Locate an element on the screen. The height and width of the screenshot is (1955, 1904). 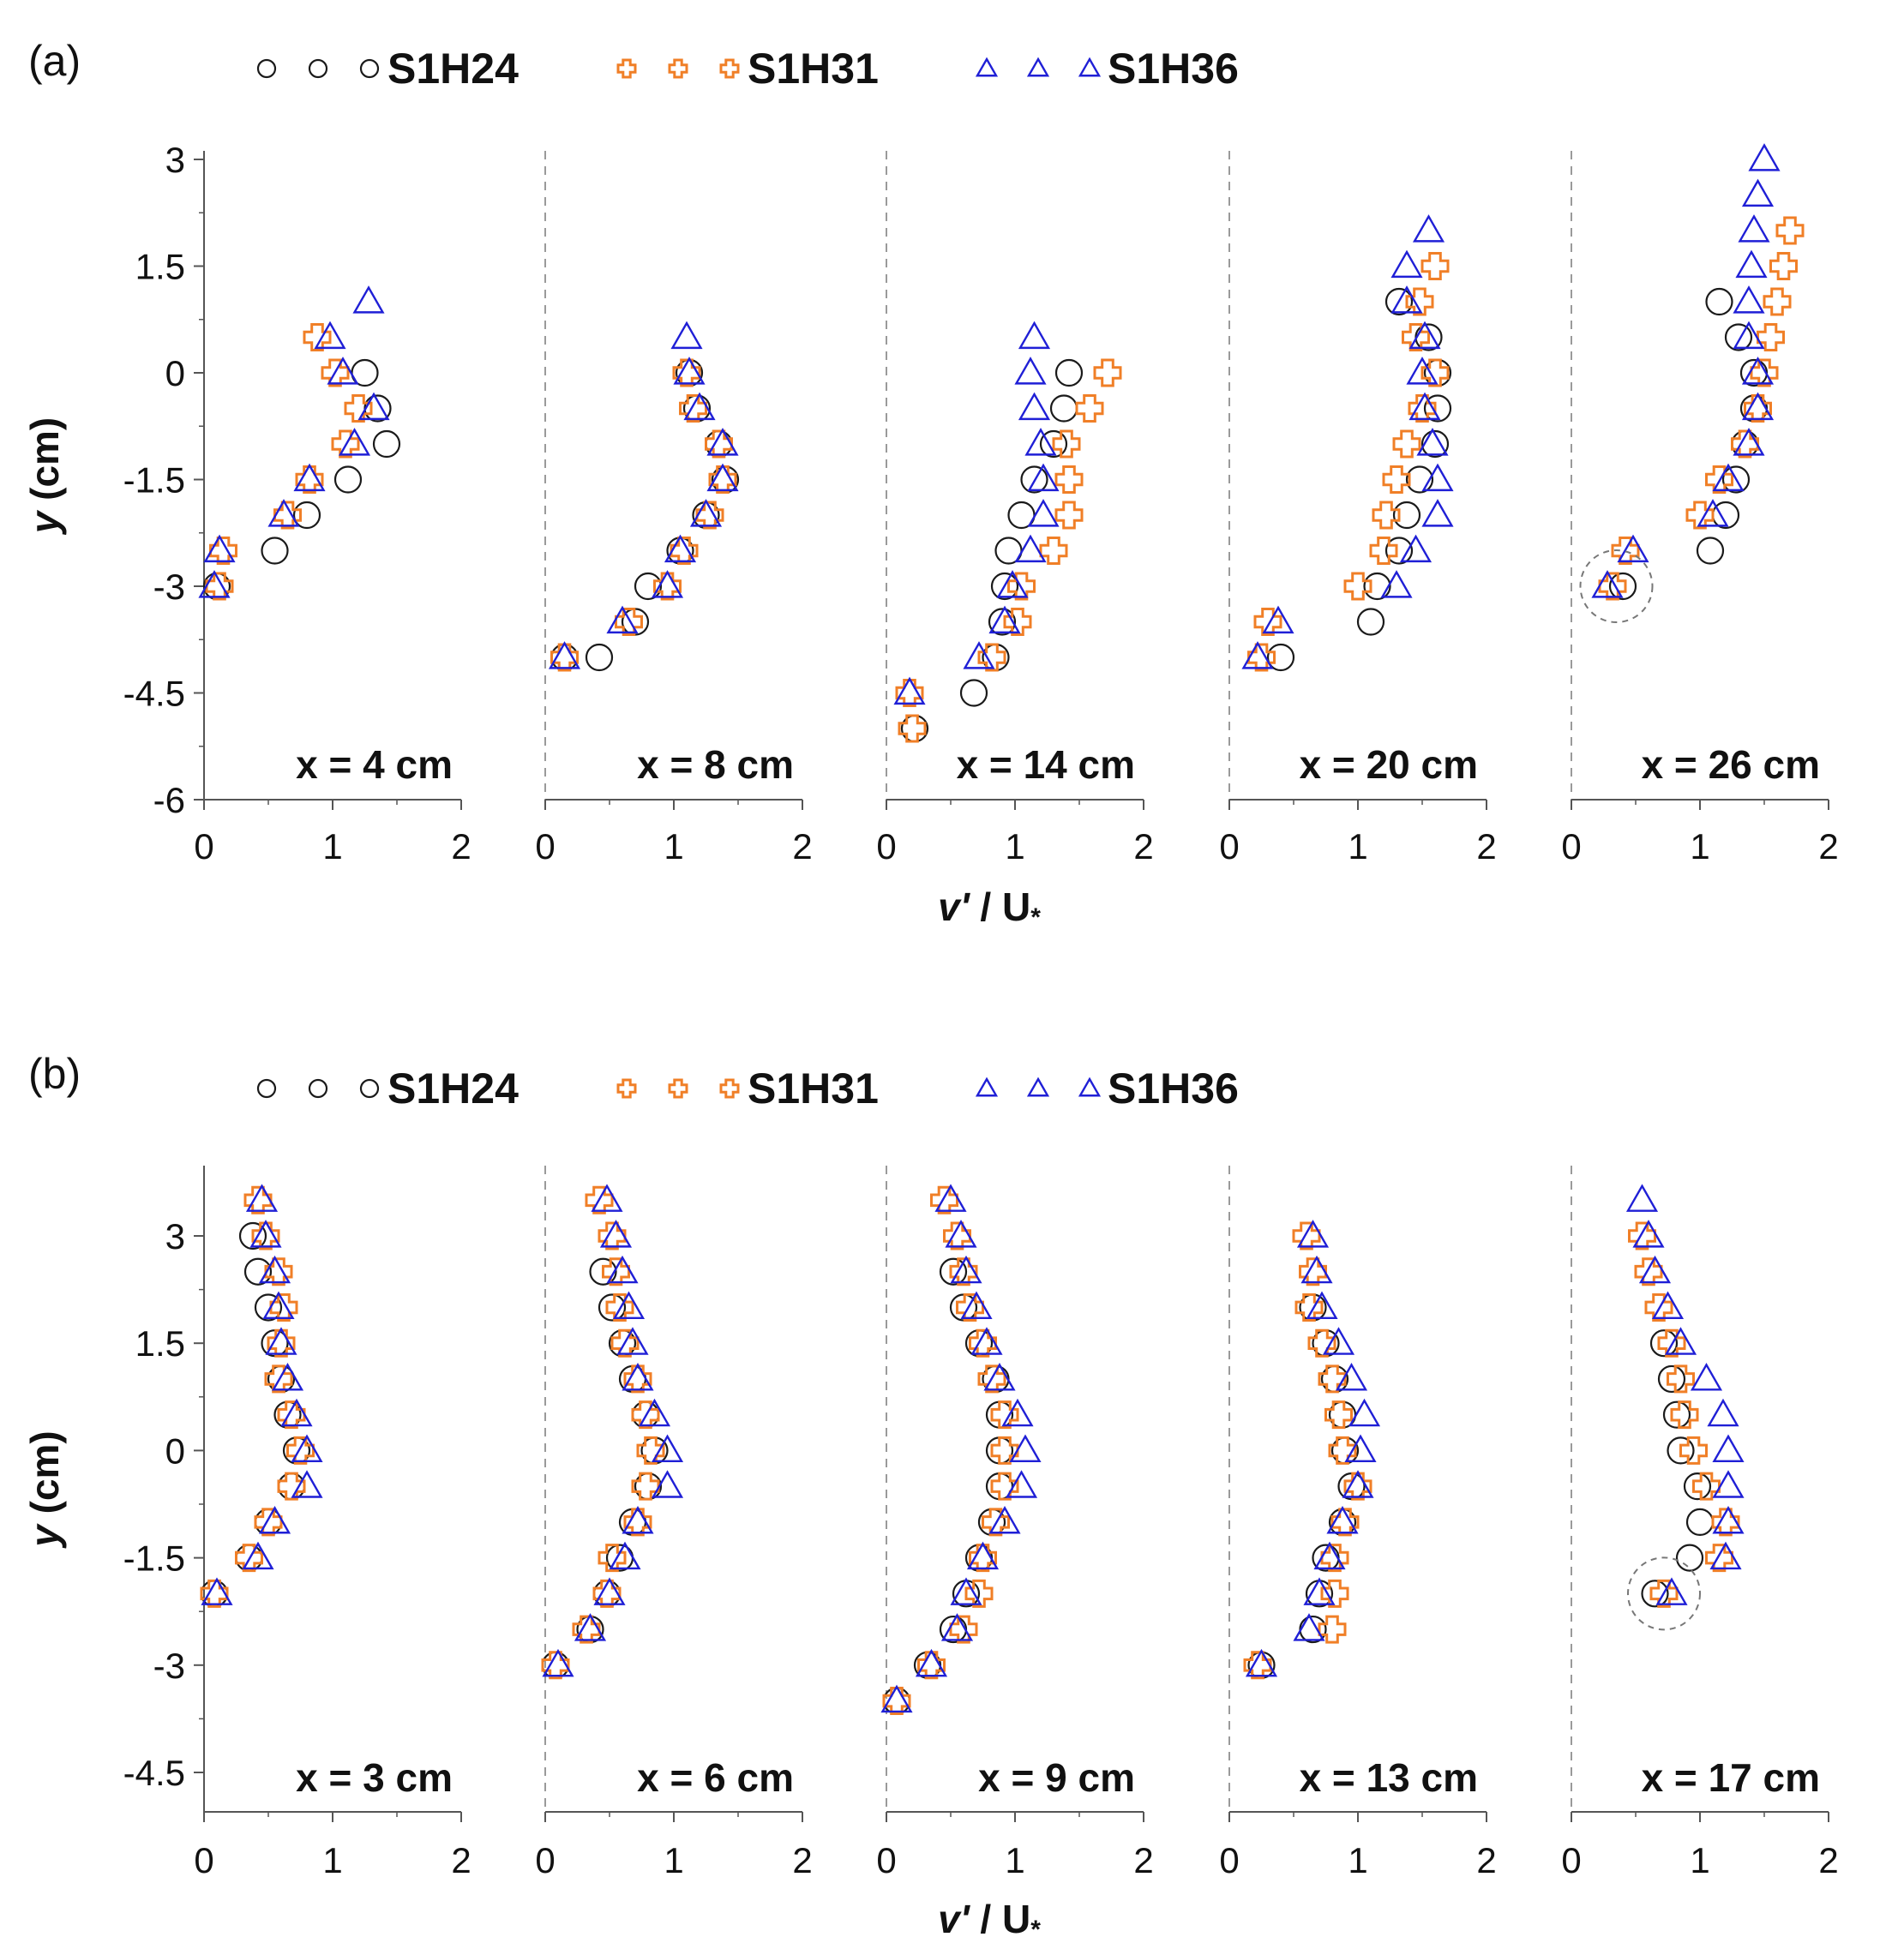
subplot-3: 0 1 2 x = 14 cm is located at coordinates (1015, 509).